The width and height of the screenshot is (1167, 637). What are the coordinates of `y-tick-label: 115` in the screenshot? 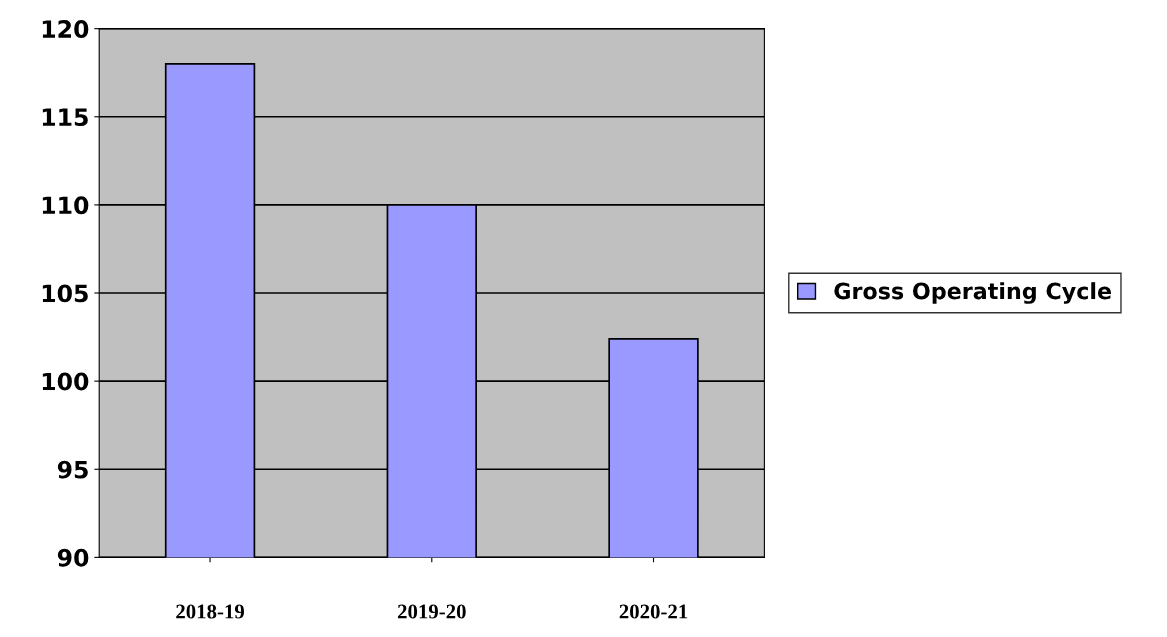 It's located at (65, 117).